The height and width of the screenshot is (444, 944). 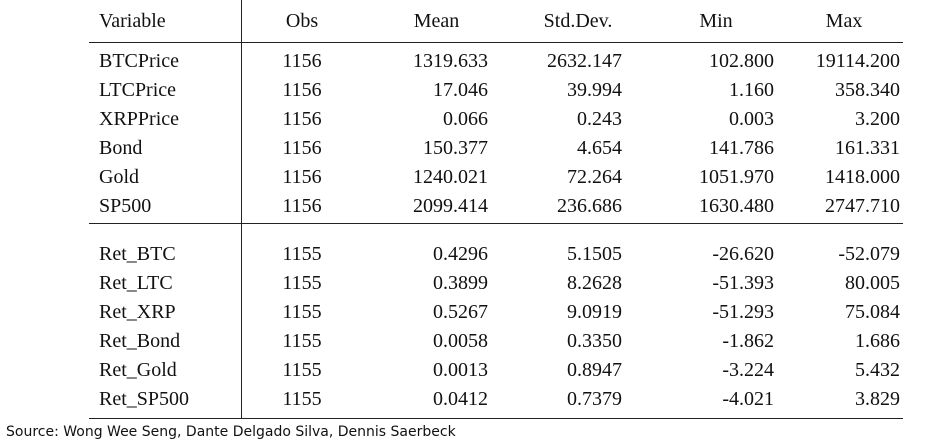 What do you see at coordinates (578, 21) in the screenshot?
I see `header-std-dev: Std.Dev.` at bounding box center [578, 21].